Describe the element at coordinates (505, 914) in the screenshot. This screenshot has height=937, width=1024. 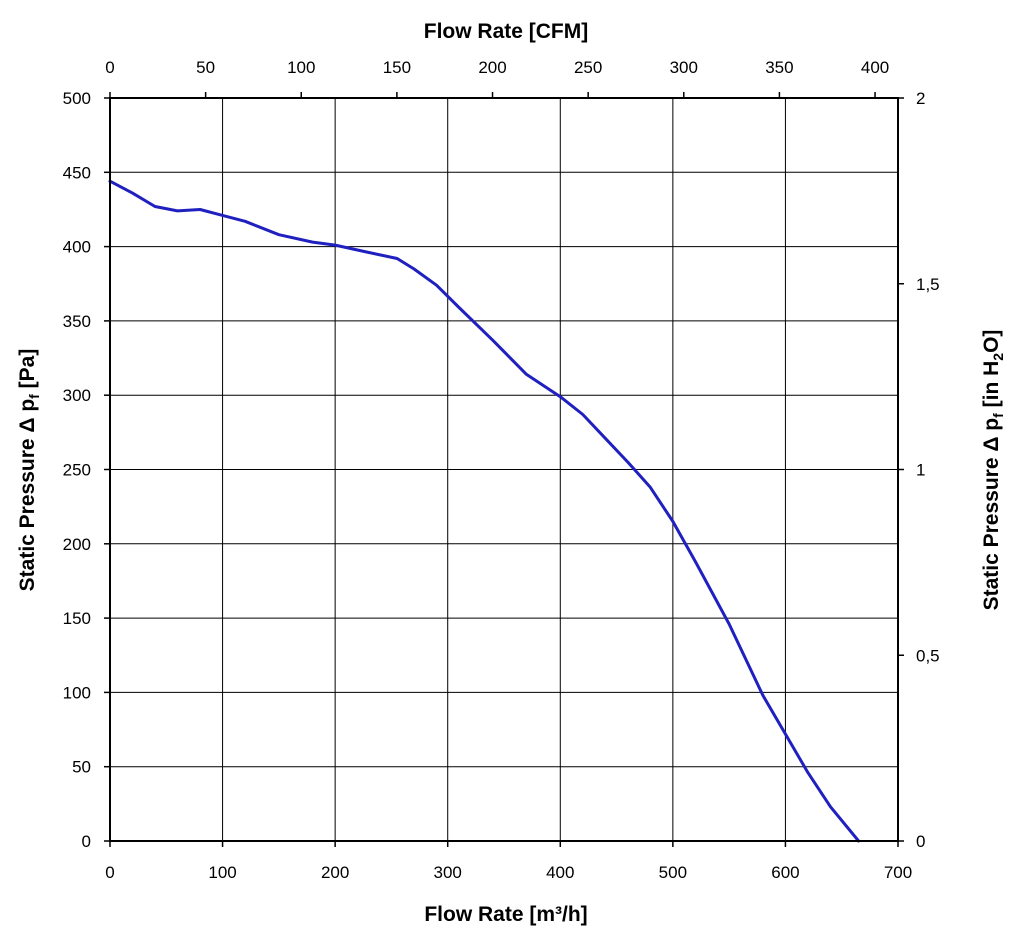
I see `bottom-axis-title: Flow Rate [m³/h]` at that location.